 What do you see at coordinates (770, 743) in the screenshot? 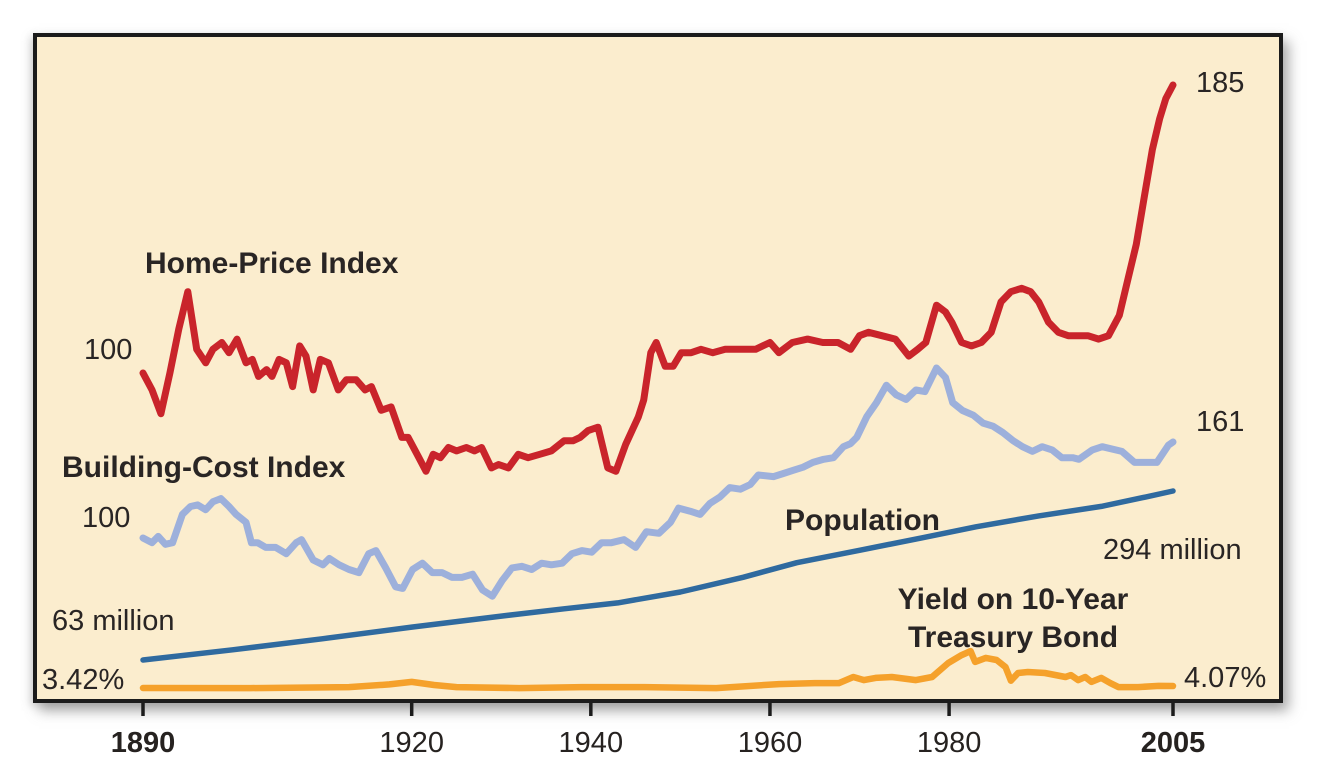
I see `x-tick-label-1960: 1960` at bounding box center [770, 743].